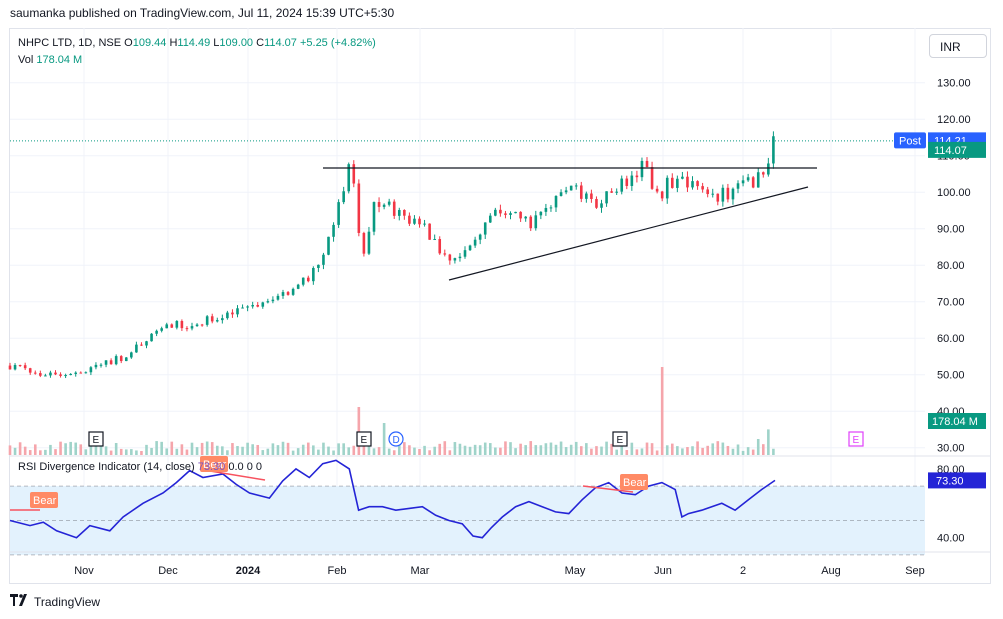 The image size is (1003, 619). What do you see at coordinates (957, 480) in the screenshot?
I see `rsi-value-tag-bg` at bounding box center [957, 480].